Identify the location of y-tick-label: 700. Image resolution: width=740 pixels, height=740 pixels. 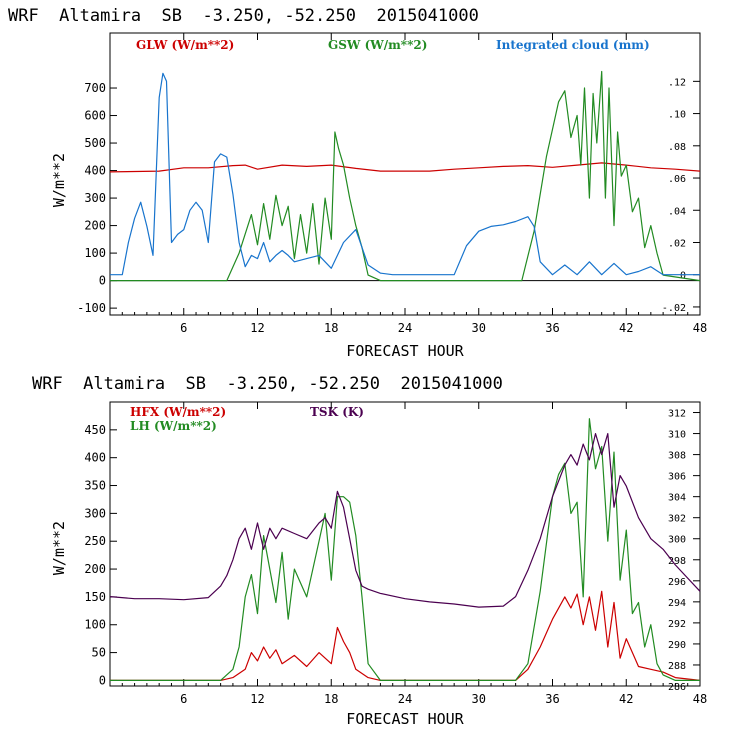
(95, 88).